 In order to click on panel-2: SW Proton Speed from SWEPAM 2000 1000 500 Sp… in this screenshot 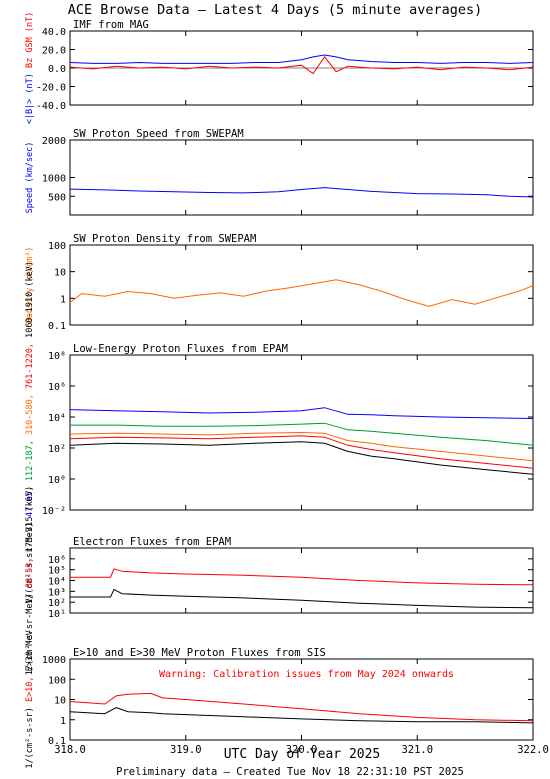, I will do `click(279, 172)`.